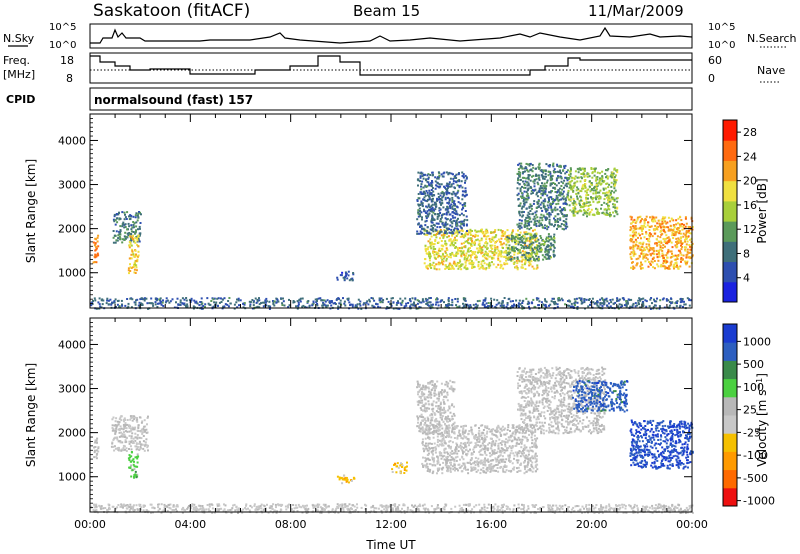 The width and height of the screenshot is (800, 554). What do you see at coordinates (746, 253) in the screenshot?
I see `colorbar-tick-label: 8` at bounding box center [746, 253].